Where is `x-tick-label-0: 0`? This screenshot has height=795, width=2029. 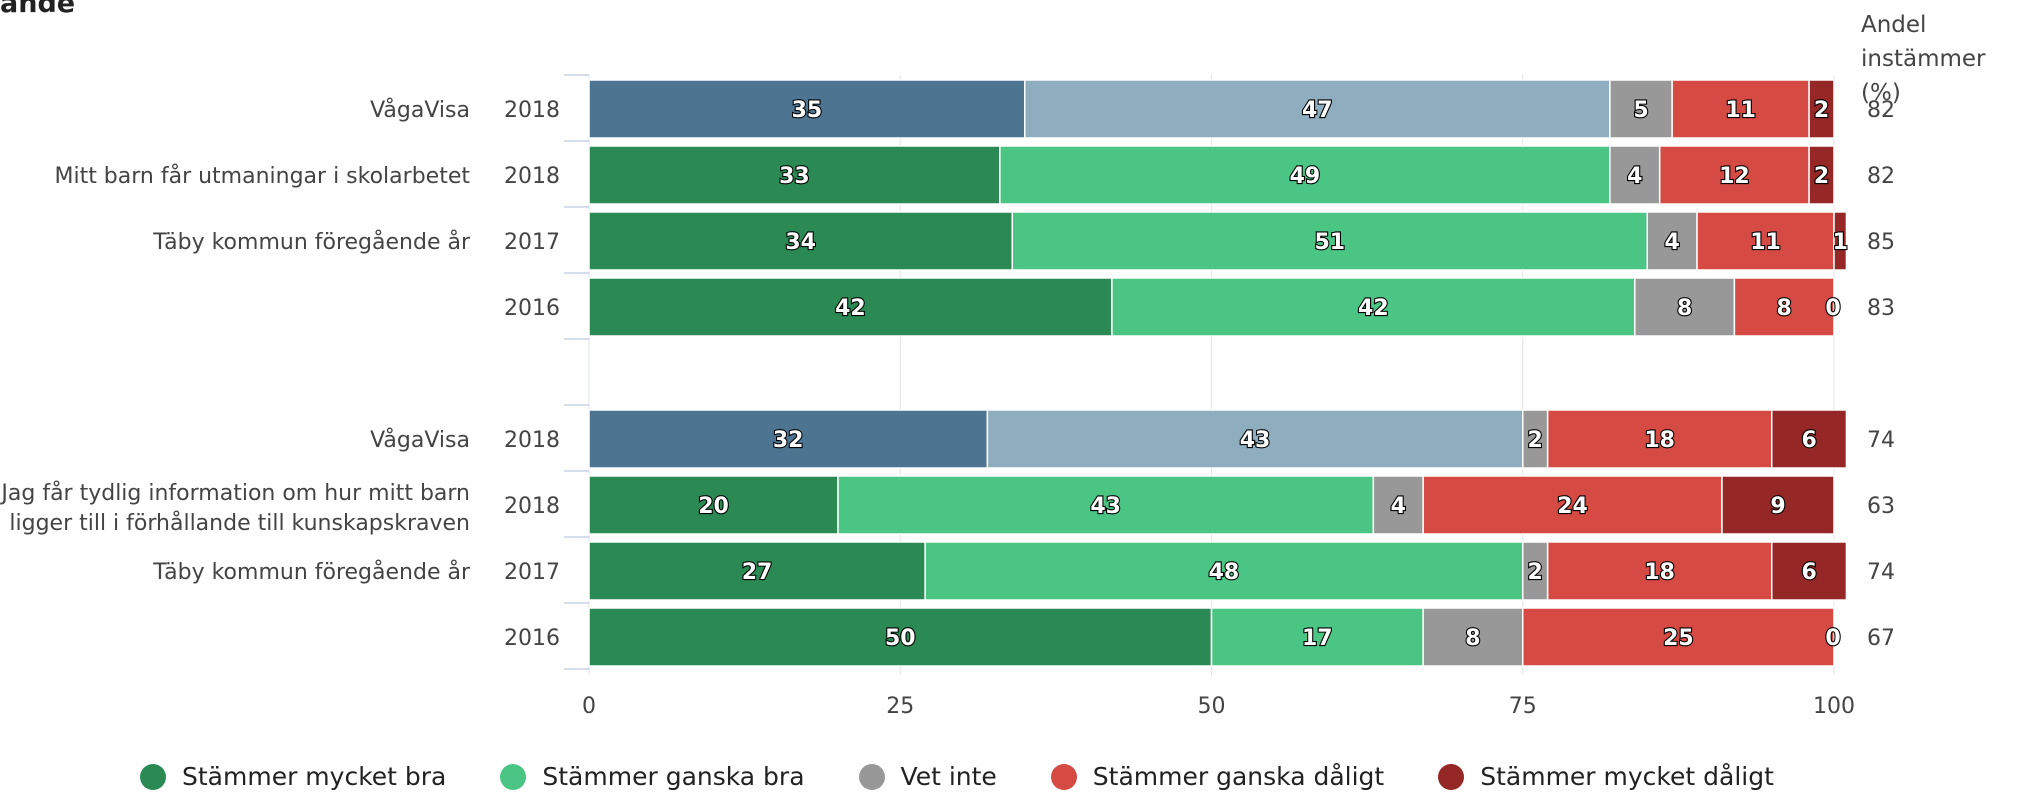 x-tick-label-0: 0 is located at coordinates (589, 706).